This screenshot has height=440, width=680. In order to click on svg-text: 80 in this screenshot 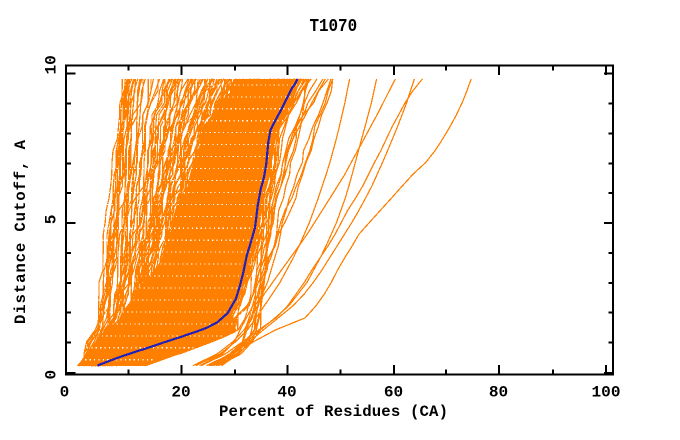, I will do `click(498, 392)`.